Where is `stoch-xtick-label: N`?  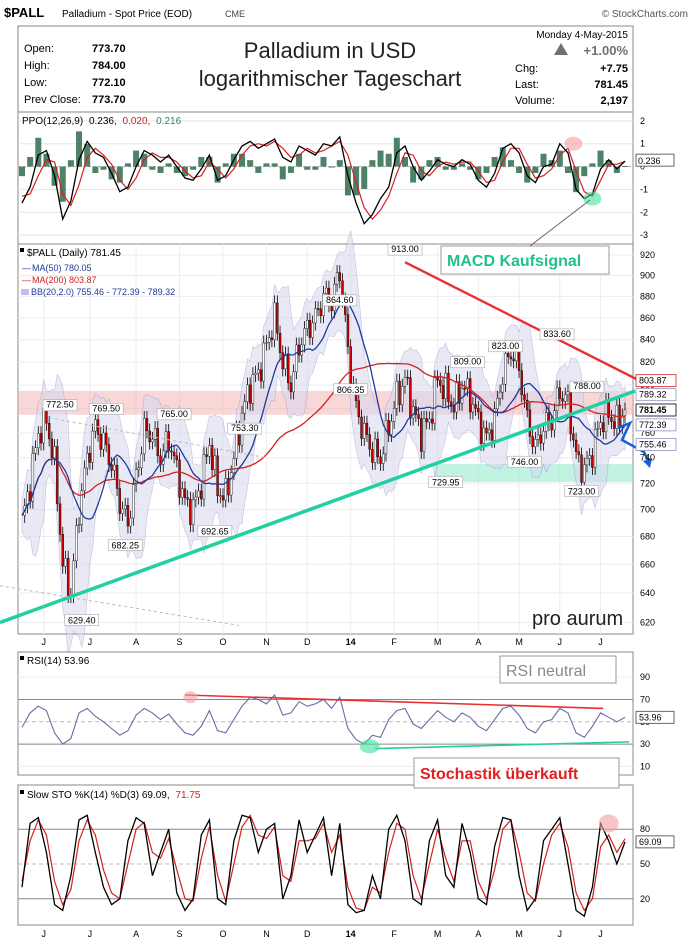 stoch-xtick-label: N is located at coordinates (266, 934).